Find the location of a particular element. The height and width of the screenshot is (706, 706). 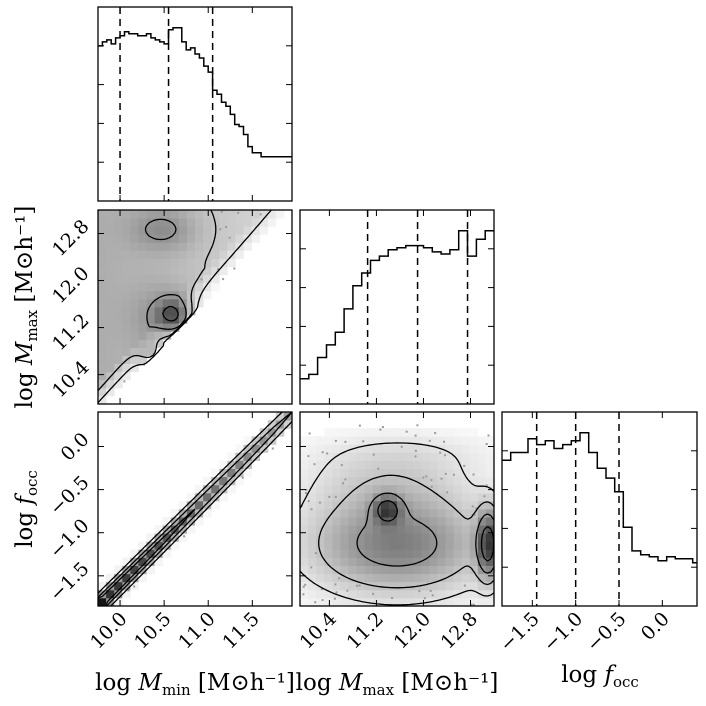

panel-occ-vs-min-scatter-point is located at coordinates (272, 448).